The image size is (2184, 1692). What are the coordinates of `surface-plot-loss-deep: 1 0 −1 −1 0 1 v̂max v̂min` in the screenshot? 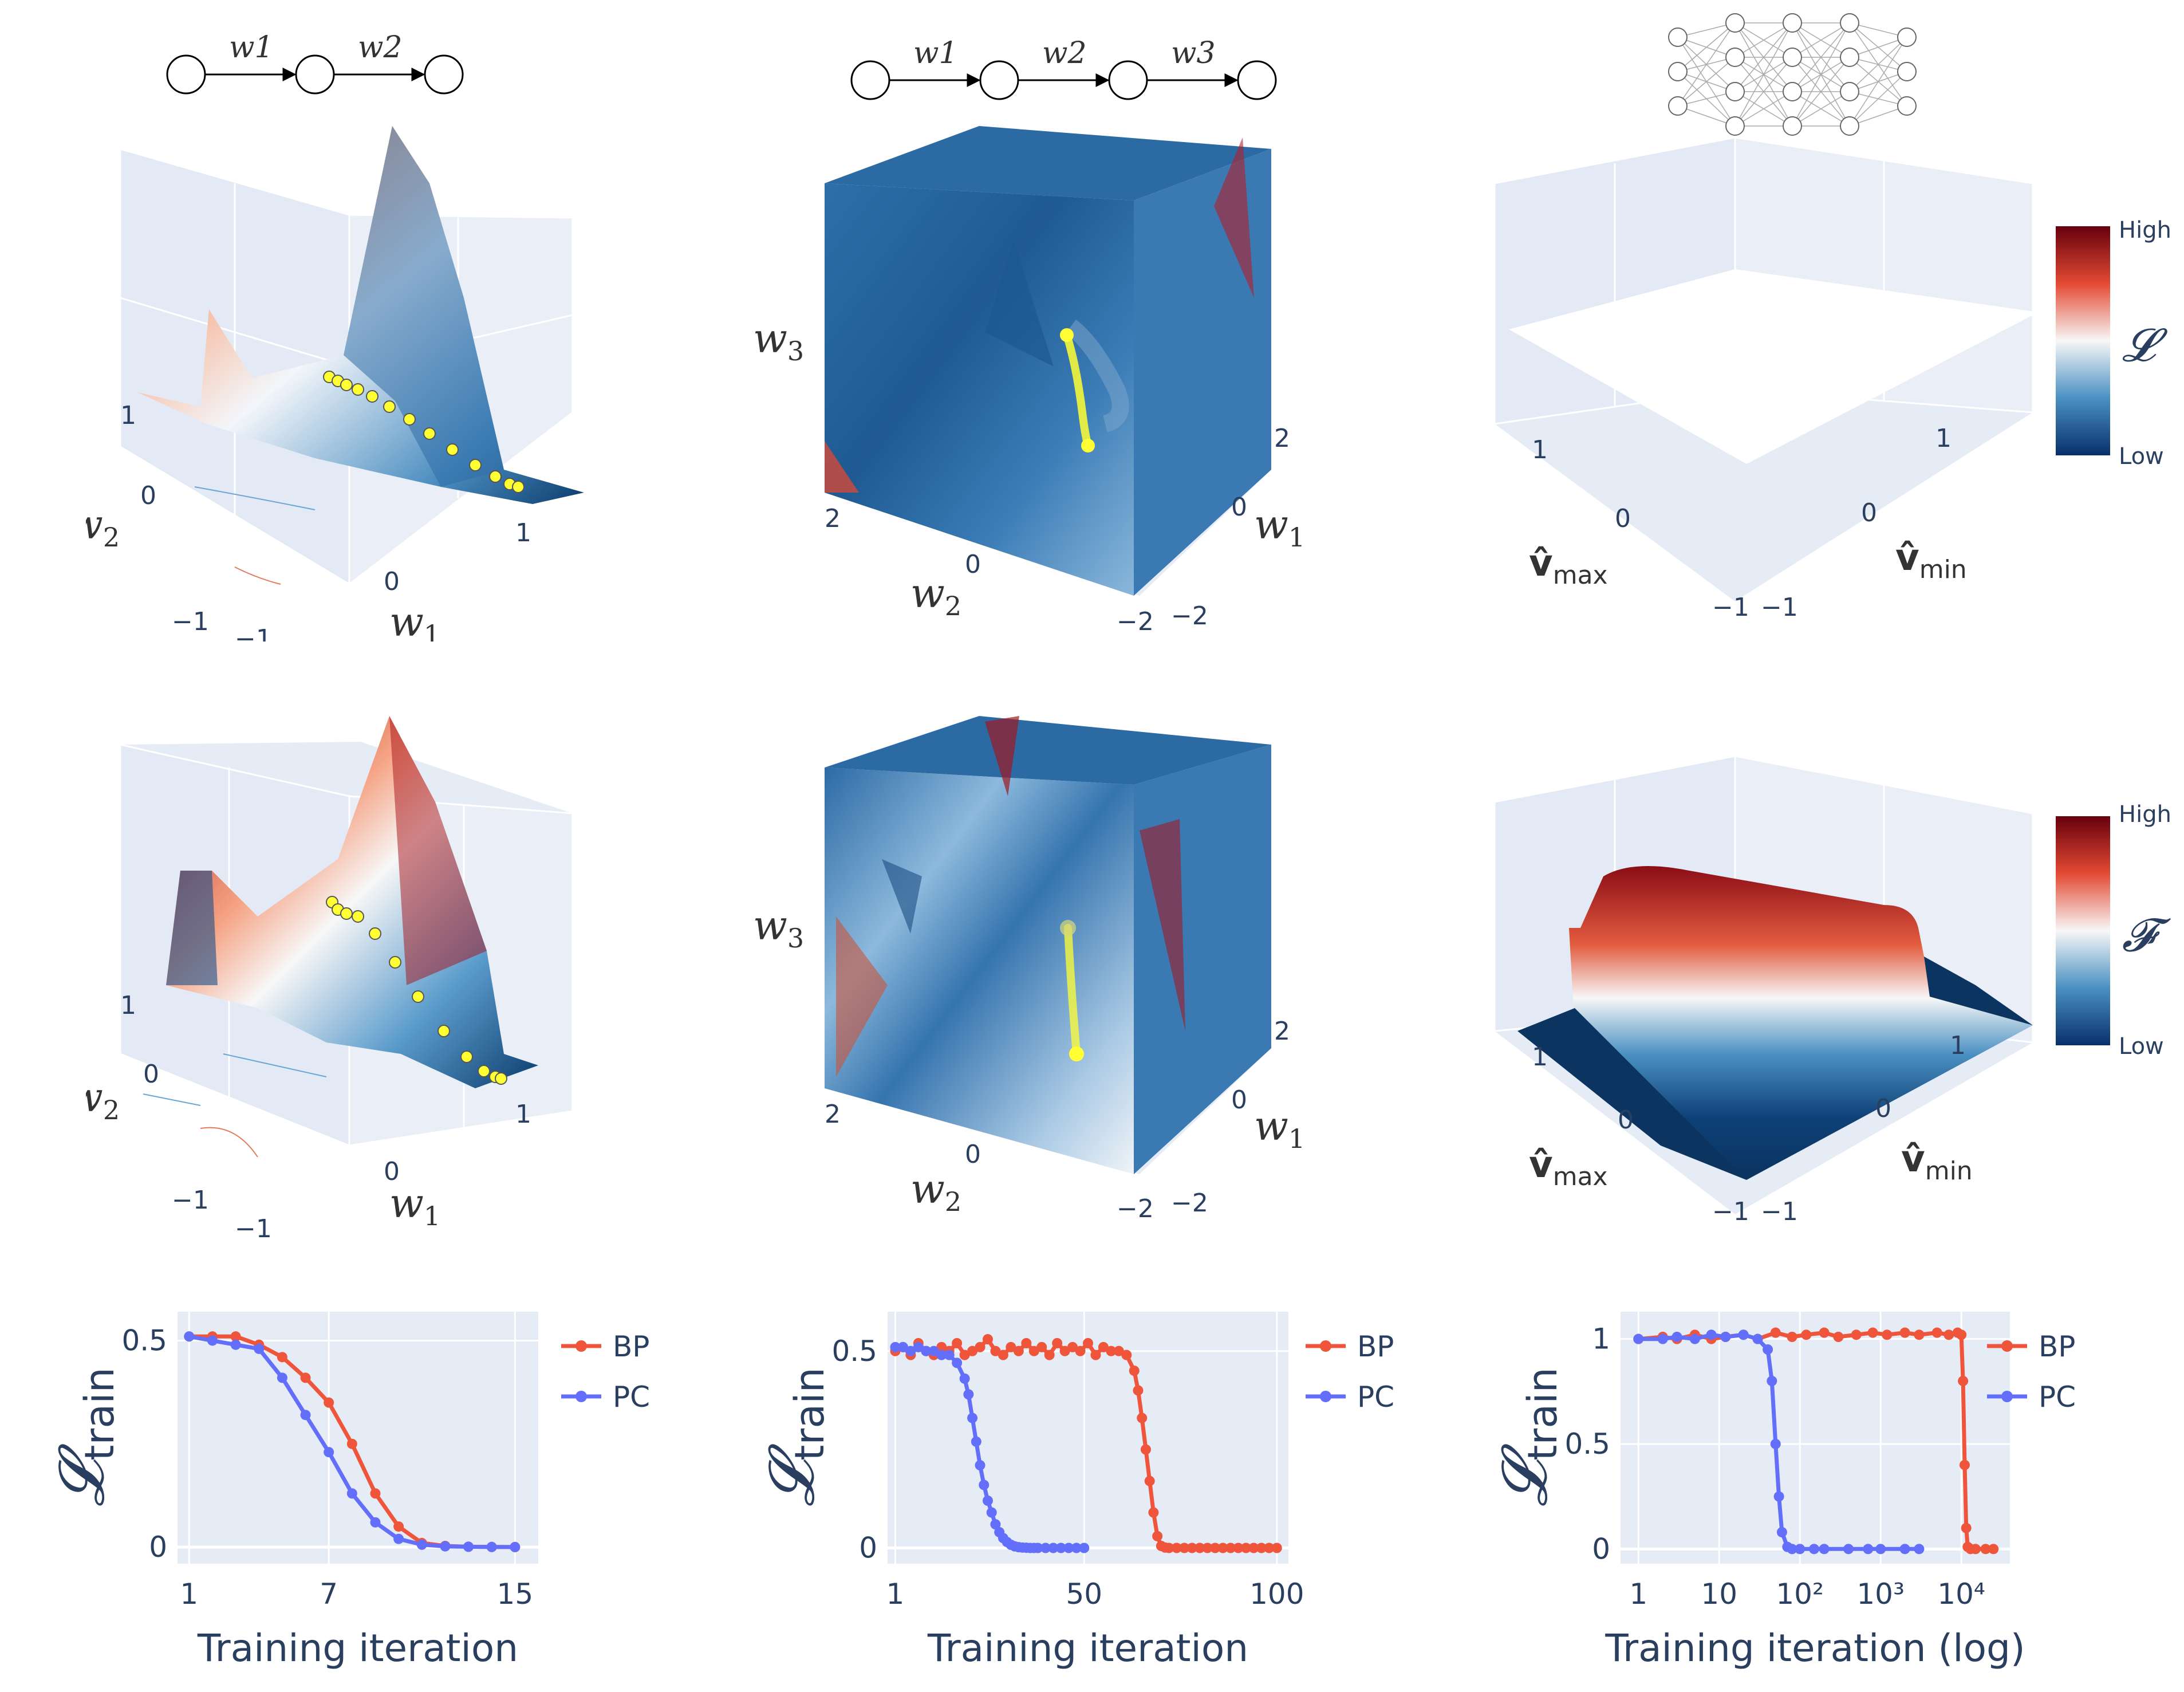 It's located at (1766, 317).